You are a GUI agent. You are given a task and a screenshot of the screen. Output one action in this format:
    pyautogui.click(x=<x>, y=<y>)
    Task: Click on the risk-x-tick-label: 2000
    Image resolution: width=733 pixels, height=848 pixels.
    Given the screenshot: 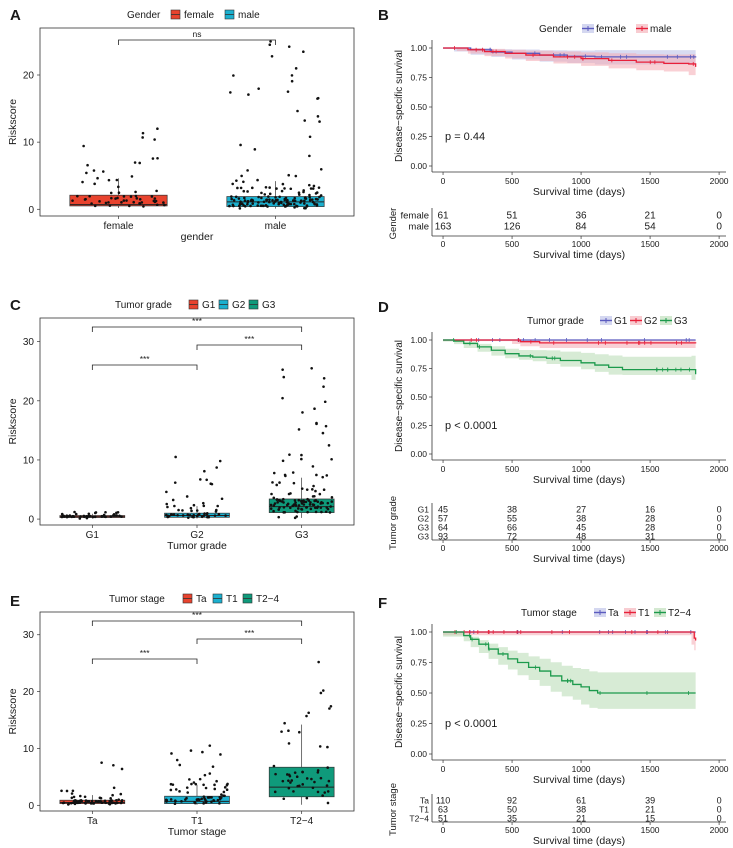 What is the action you would take?
    pyautogui.click(x=719, y=548)
    